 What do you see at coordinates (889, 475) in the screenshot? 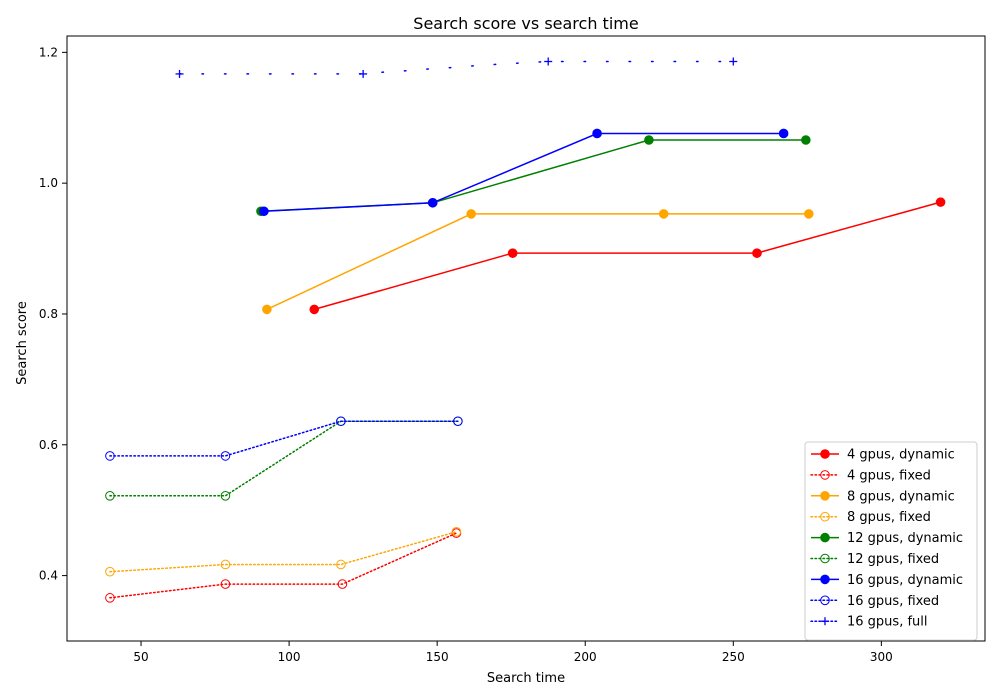
I see `legend-label: 4 gpus, fixed` at bounding box center [889, 475].